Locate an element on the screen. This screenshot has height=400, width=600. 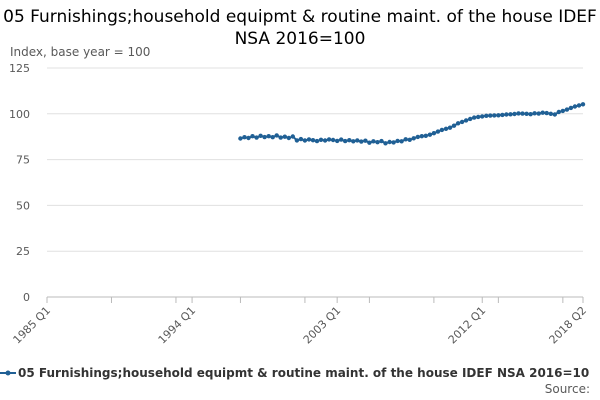
legend-swatch-icon is located at coordinates (8, 373).